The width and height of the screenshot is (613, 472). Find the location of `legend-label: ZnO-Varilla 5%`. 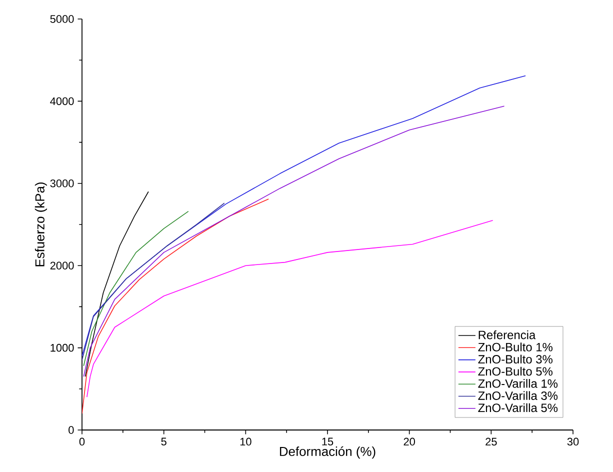

legend-label: ZnO-Varilla 5% is located at coordinates (518, 407).